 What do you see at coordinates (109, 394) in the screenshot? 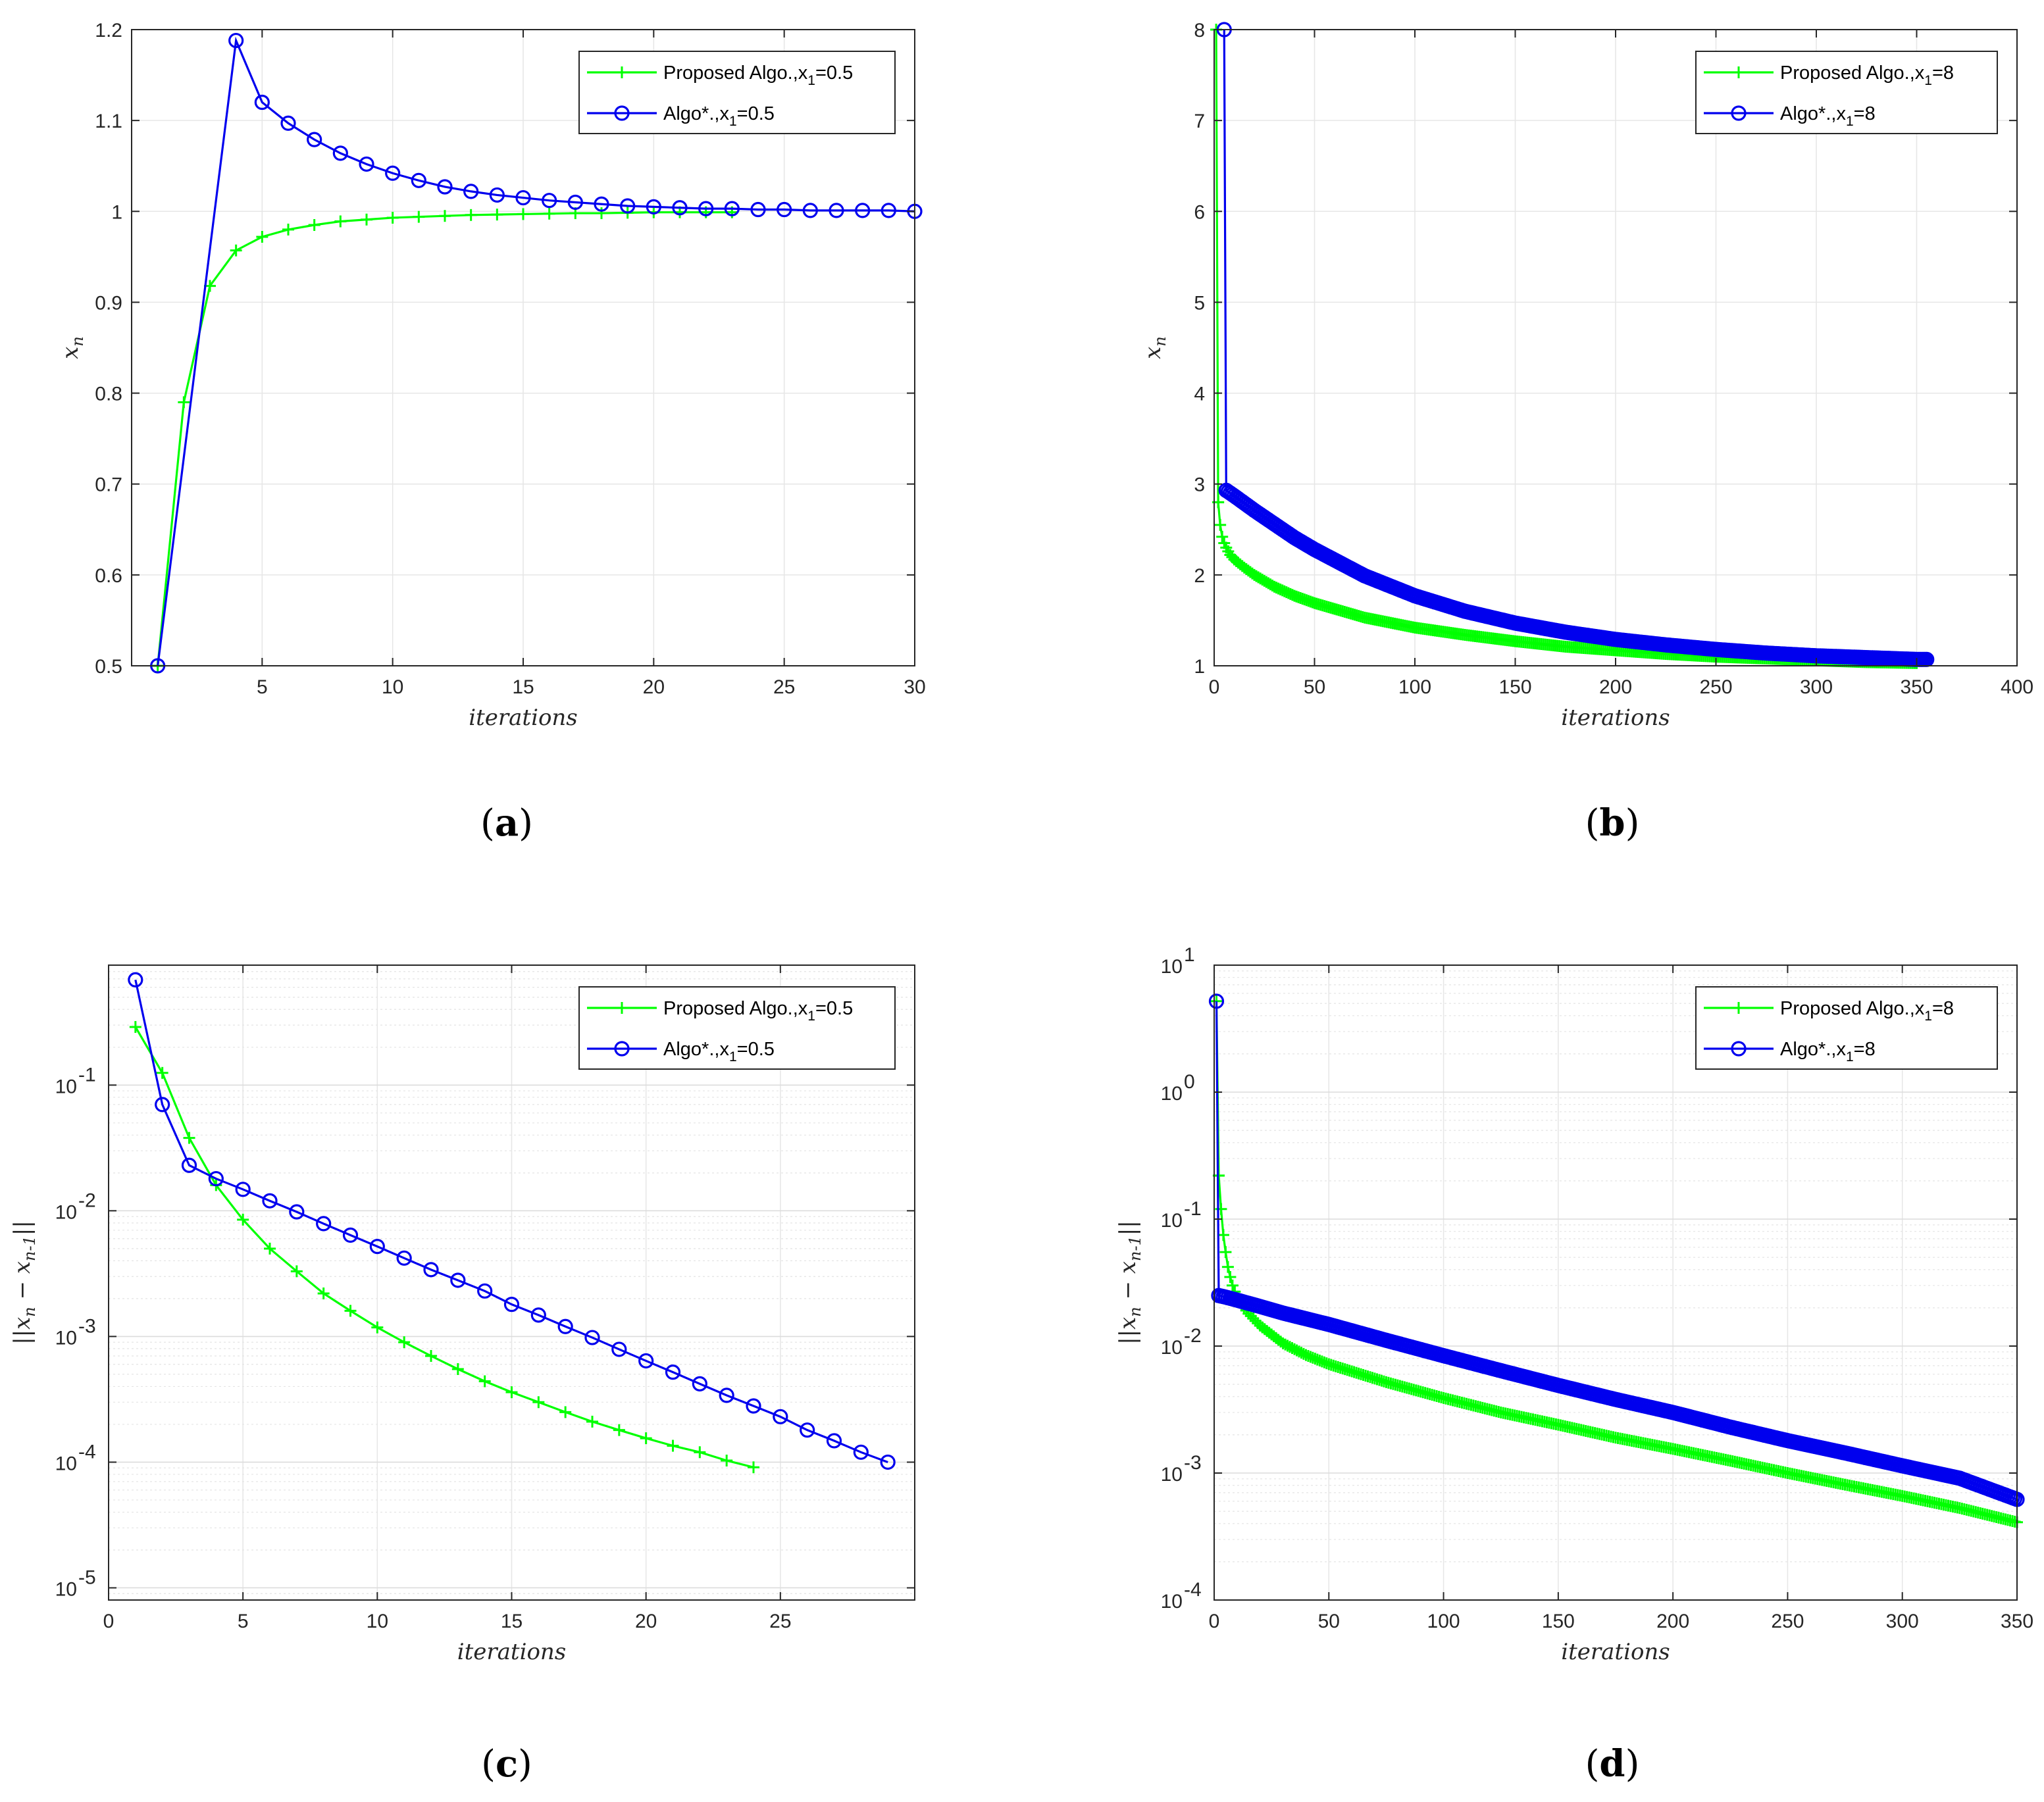
I see `y-tick-label: 0.8` at bounding box center [109, 394].